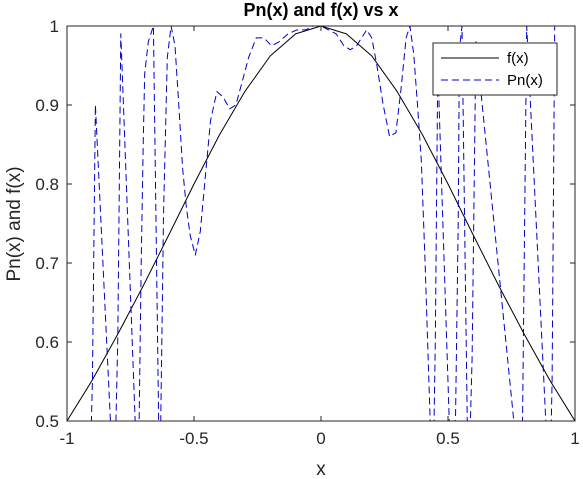 Image resolution: width=583 pixels, height=479 pixels. Describe the element at coordinates (66, 438) in the screenshot. I see `x-tick-label: -1` at that location.